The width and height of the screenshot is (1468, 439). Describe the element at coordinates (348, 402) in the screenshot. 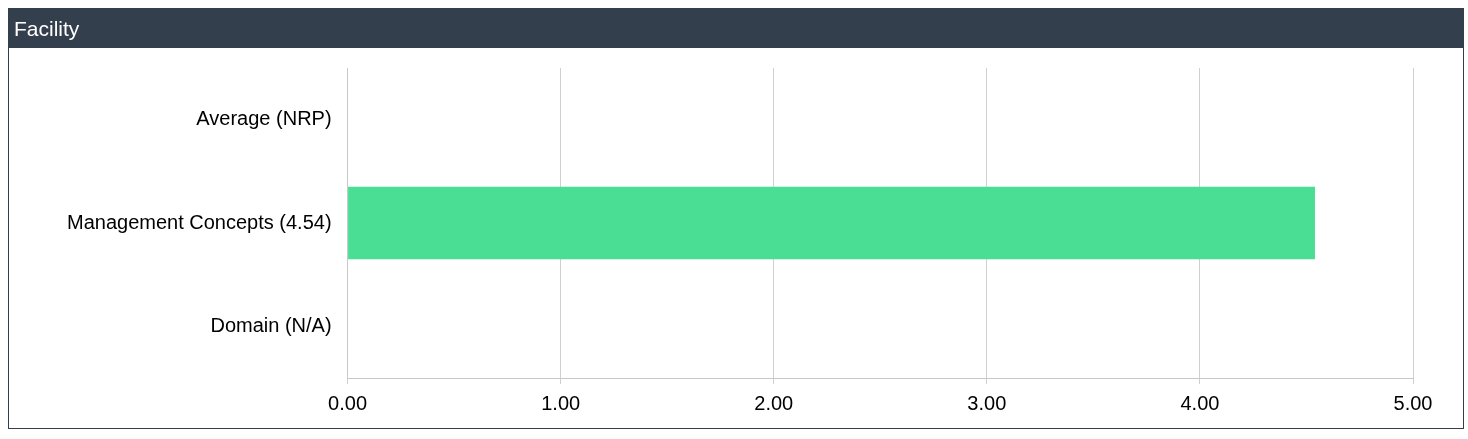

I see `x-tick-label: 0.00` at that location.